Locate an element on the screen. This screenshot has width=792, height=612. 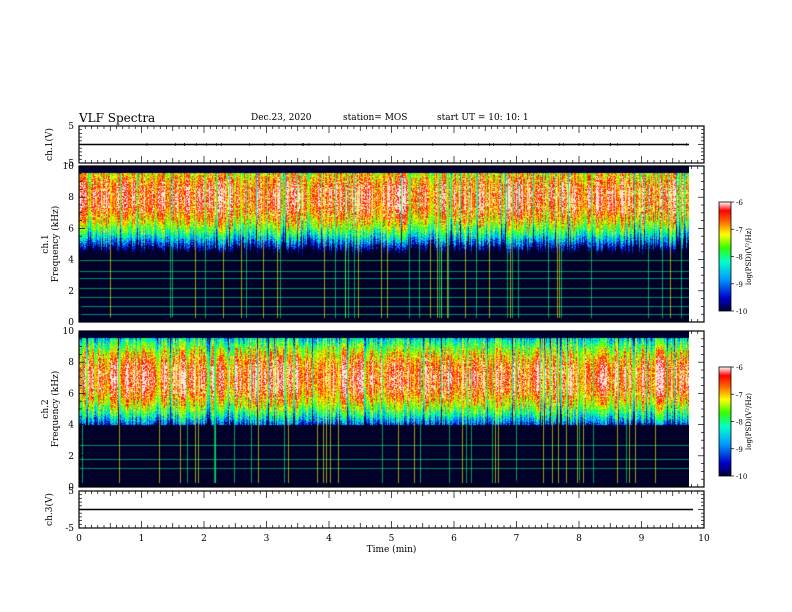
ch3-voltage-ylabel: ch.3(V) is located at coordinates (49, 509).